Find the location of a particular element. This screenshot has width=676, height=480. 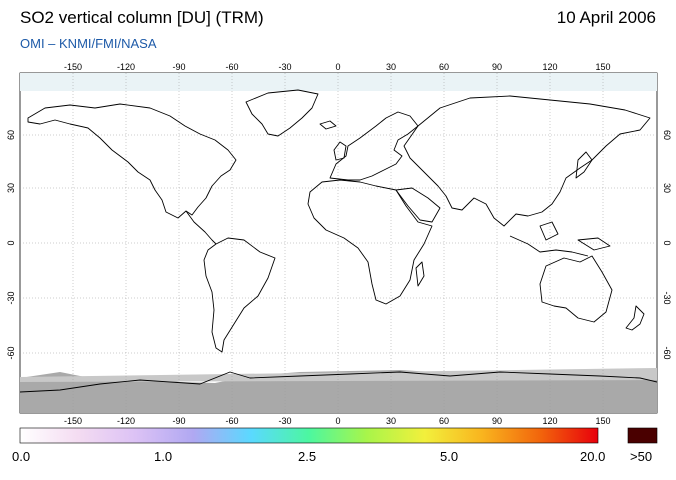

lon-tick-top: 150 is located at coordinates (602, 67).